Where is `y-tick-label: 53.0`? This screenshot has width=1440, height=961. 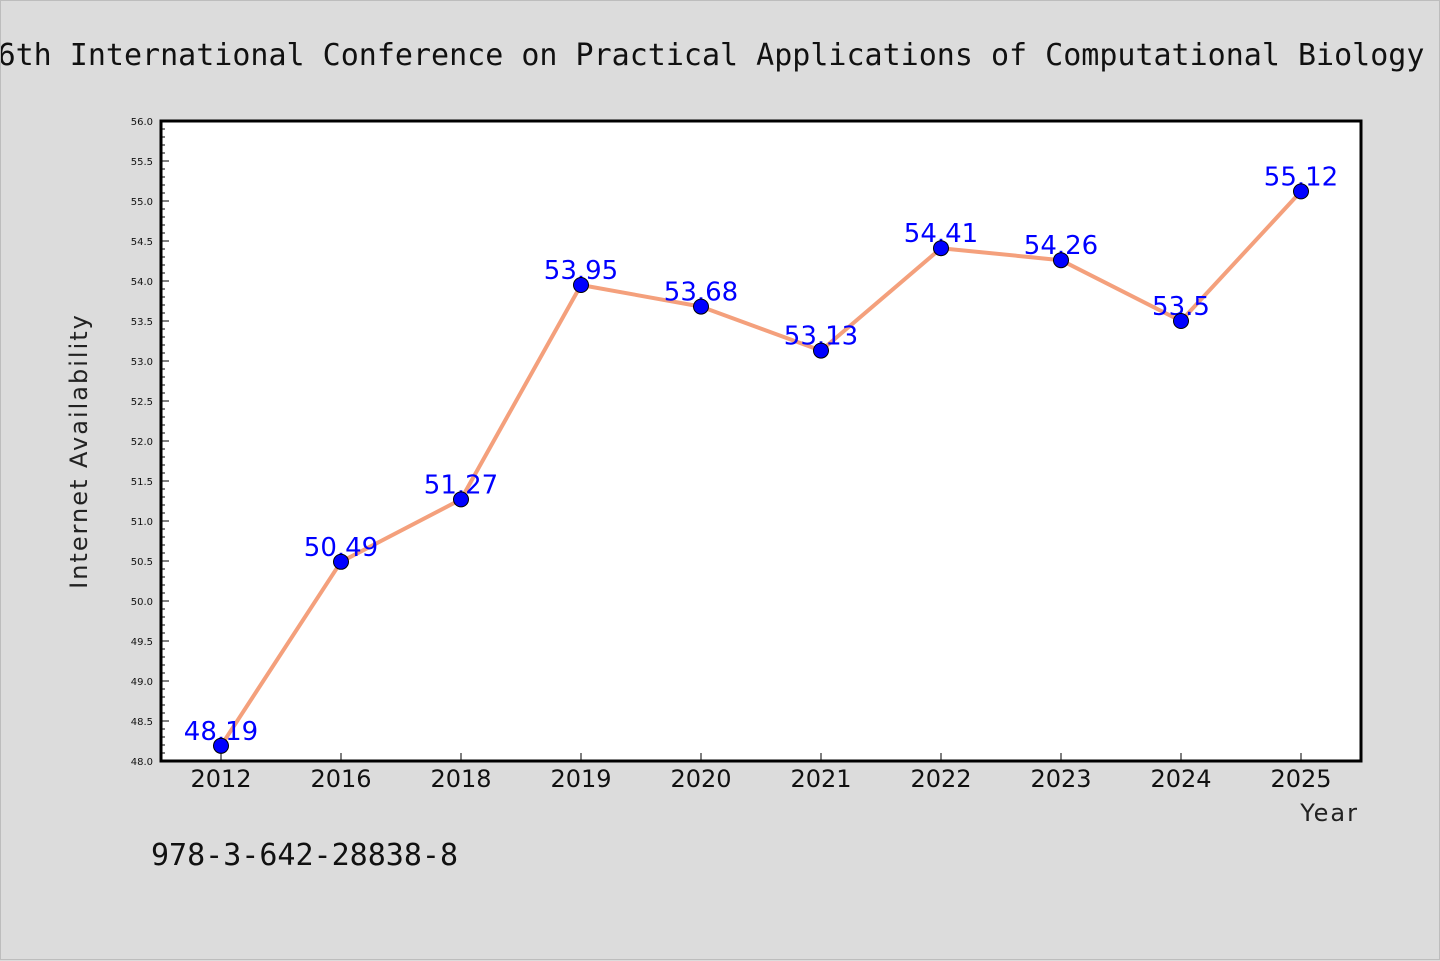
y-tick-label: 53.0 is located at coordinates (142, 362).